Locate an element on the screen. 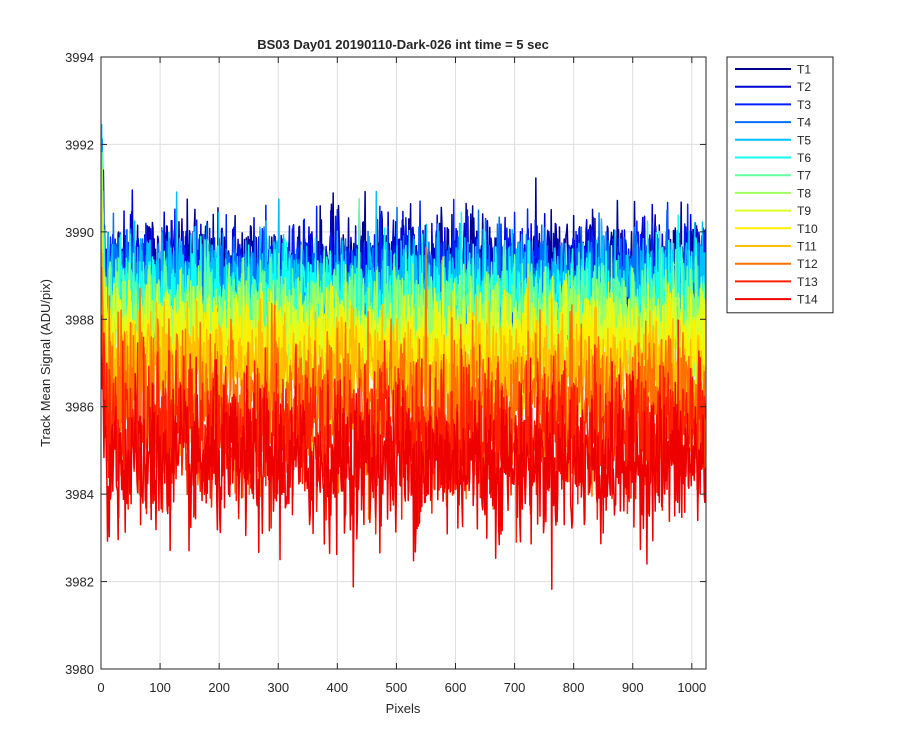  x-tick-label: 600 is located at coordinates (456, 687).